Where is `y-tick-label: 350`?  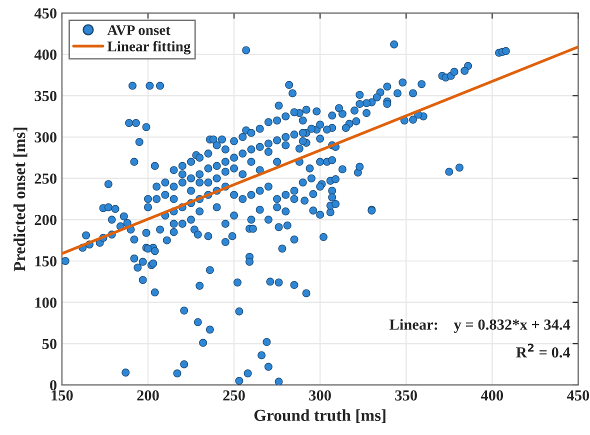 y-tick-label: 350 is located at coordinates (45, 96).